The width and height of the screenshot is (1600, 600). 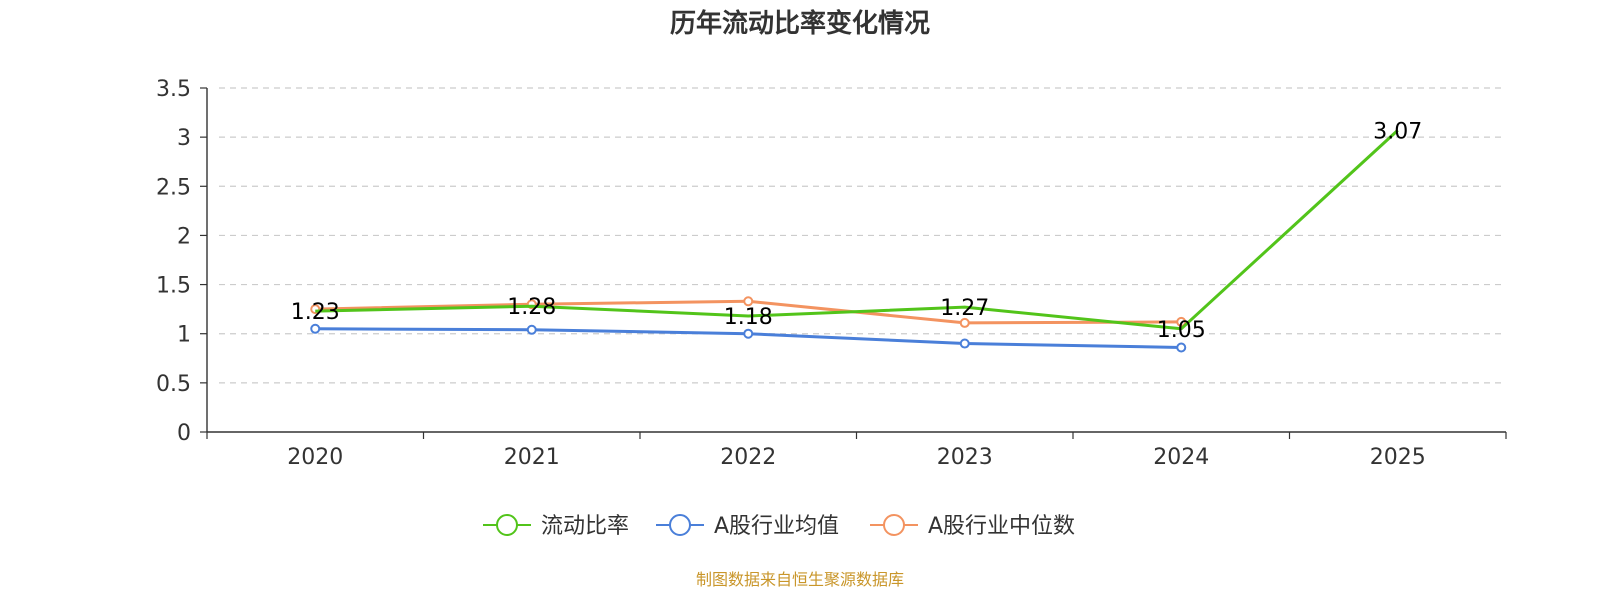 I want to click on legend-item: A股行业均值, so click(x=747, y=526).